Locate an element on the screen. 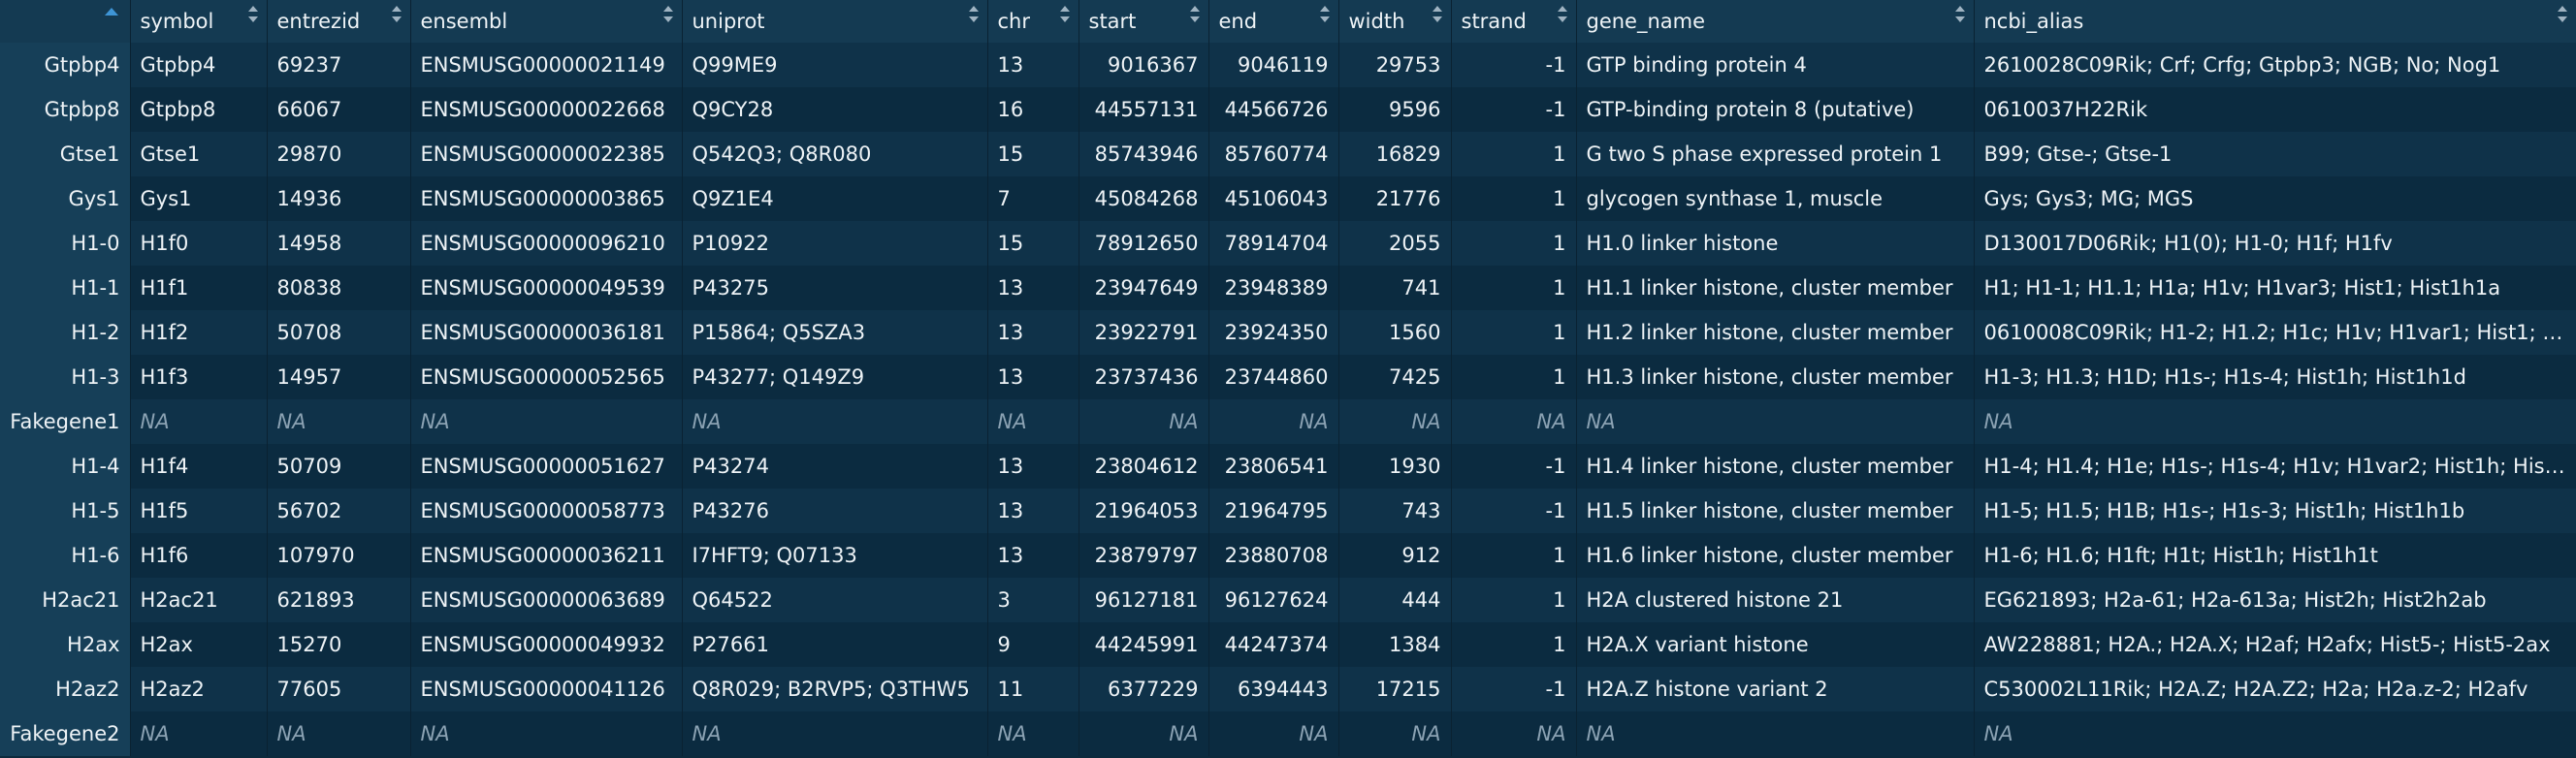 Image resolution: width=2576 pixels, height=758 pixels. cell-start: 44245991 is located at coordinates (1144, 644).